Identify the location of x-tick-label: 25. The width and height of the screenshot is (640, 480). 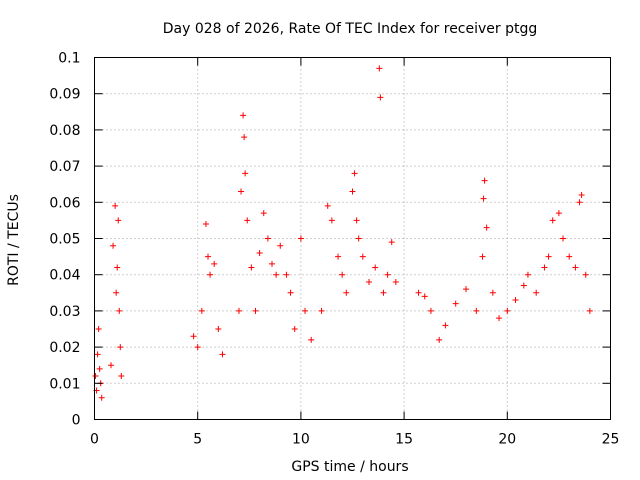
(611, 440).